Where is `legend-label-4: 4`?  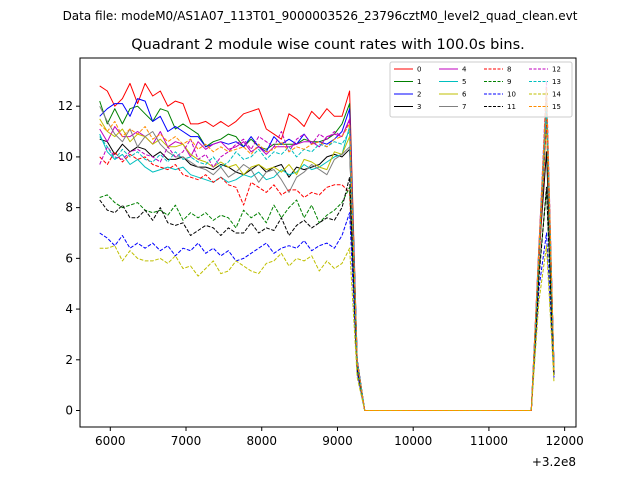 legend-label-4: 4 is located at coordinates (464, 70).